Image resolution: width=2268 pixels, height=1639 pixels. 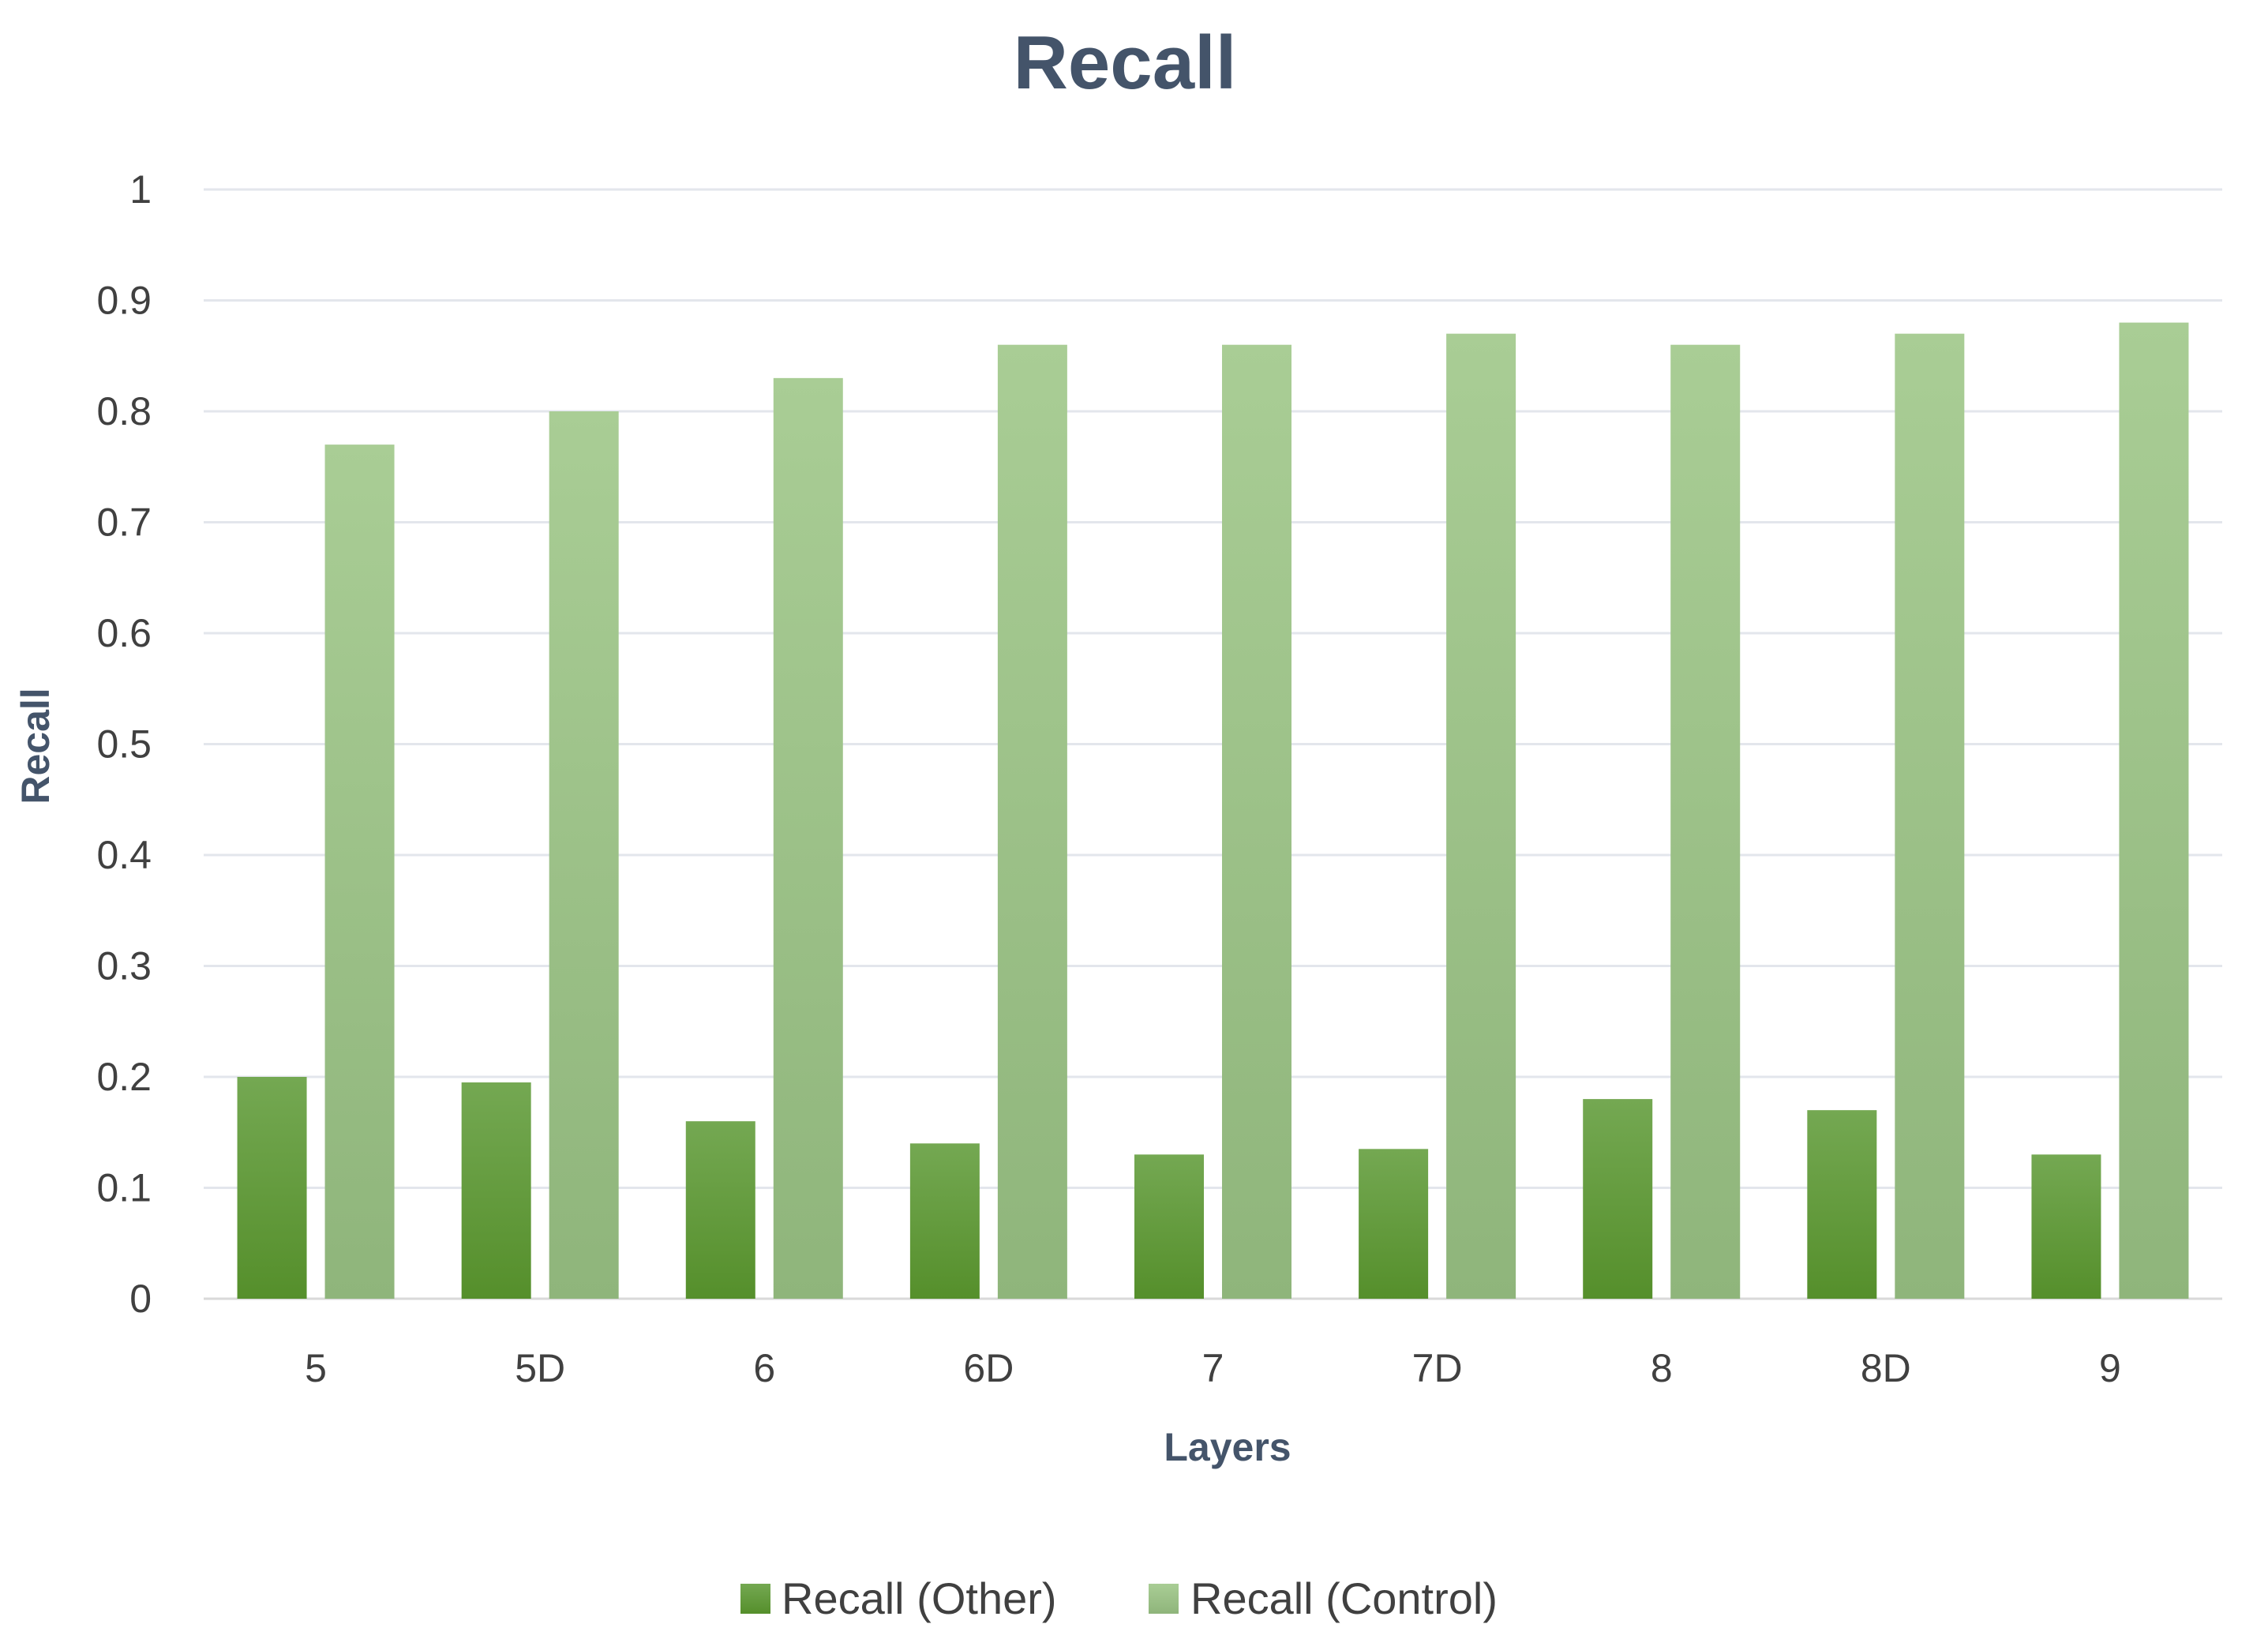 I want to click on legend-label-control: Recall (Control), so click(x=1344, y=1598).